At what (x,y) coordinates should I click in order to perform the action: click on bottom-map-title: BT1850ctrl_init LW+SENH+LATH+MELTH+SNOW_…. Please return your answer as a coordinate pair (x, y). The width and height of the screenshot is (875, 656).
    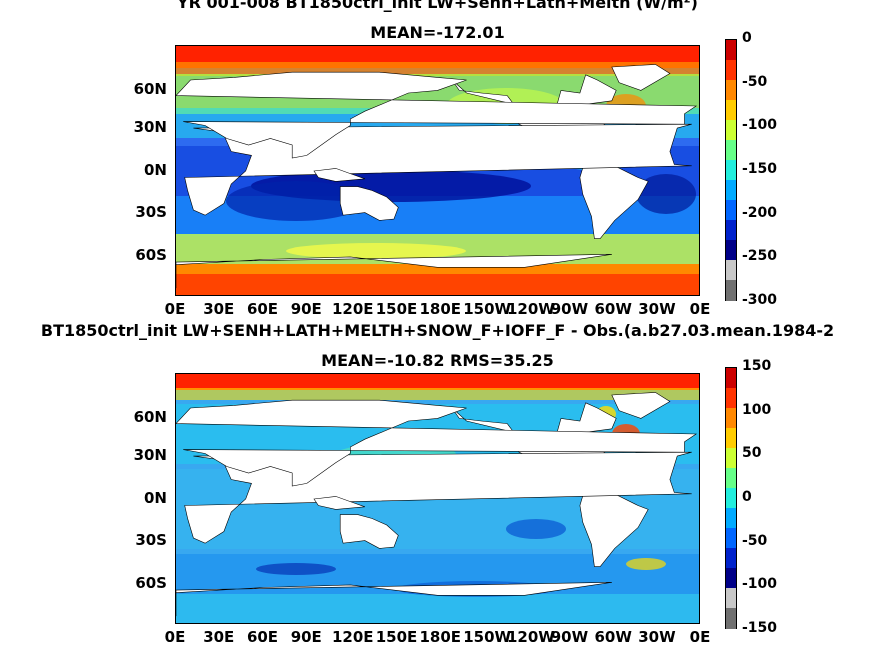
    Looking at the image, I should click on (437, 330).